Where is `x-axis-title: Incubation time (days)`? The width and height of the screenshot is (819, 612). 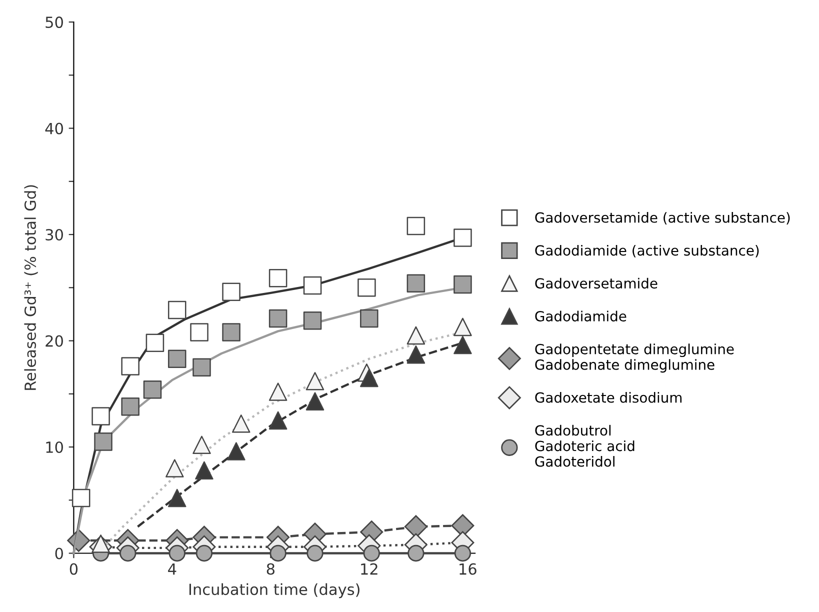 x-axis-title: Incubation time (days) is located at coordinates (274, 590).